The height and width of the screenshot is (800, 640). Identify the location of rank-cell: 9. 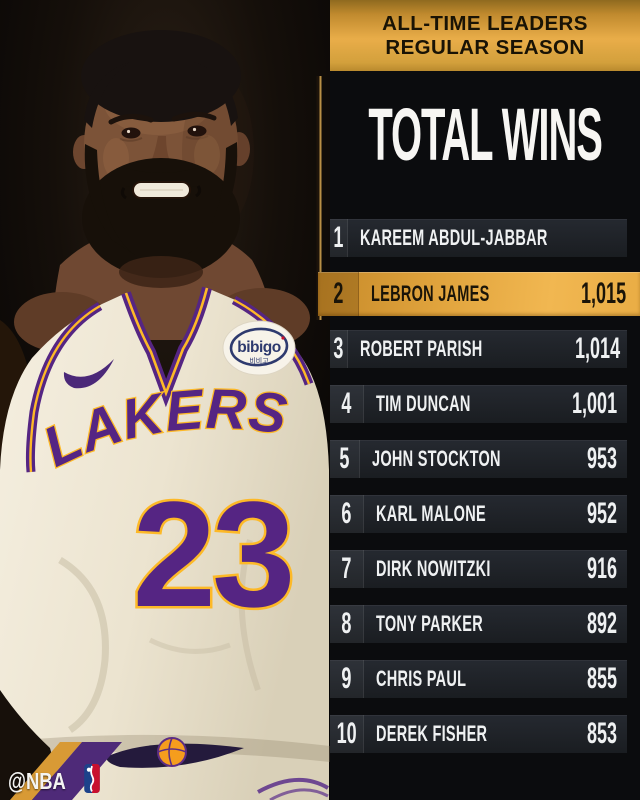
(347, 679).